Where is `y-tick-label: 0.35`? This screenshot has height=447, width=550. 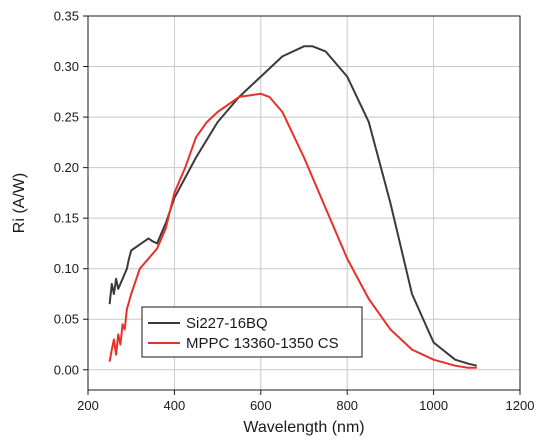
y-tick-label: 0.35 is located at coordinates (66, 16).